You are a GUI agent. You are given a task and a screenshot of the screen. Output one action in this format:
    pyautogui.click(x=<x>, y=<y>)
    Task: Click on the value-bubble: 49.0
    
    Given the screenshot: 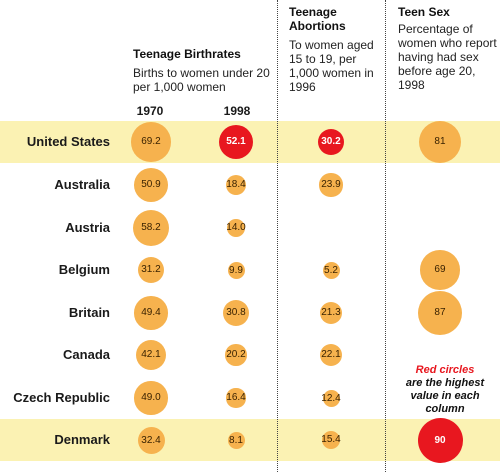 What is the action you would take?
    pyautogui.click(x=151, y=398)
    